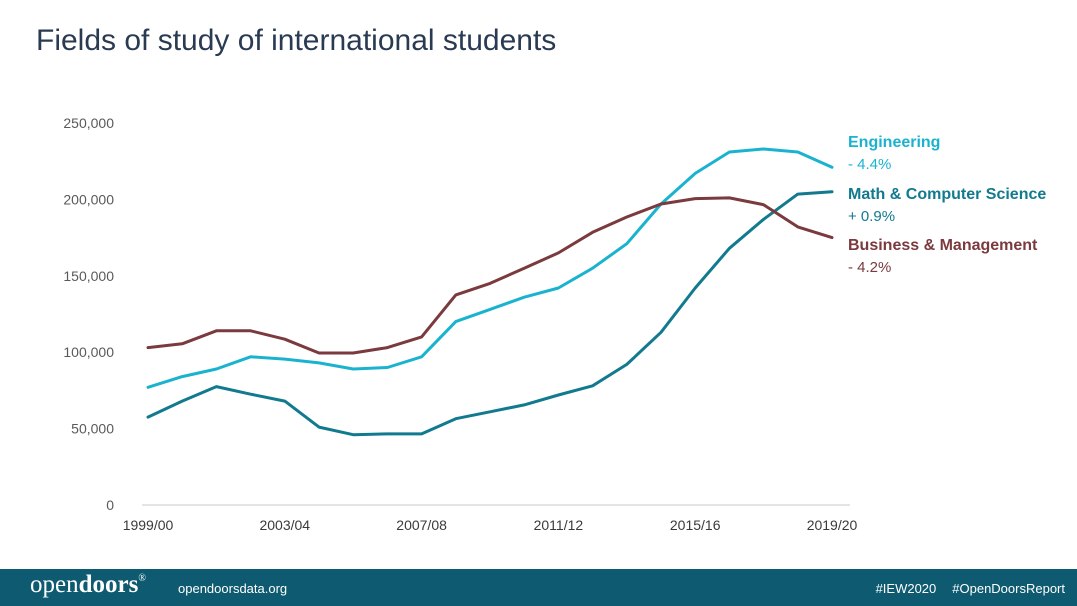 The height and width of the screenshot is (606, 1077). Describe the element at coordinates (559, 525) in the screenshot. I see `x-tick-label: 2011/12` at that location.